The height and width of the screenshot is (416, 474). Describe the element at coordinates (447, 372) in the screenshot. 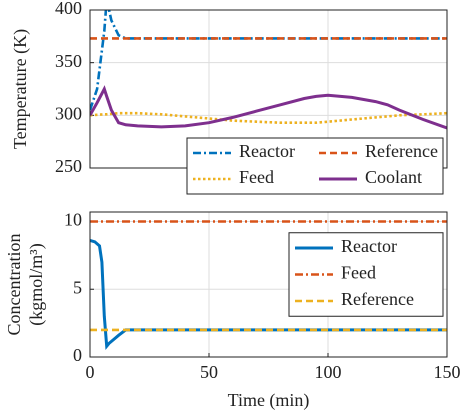

I see `x-tick-label: 150` at that location.